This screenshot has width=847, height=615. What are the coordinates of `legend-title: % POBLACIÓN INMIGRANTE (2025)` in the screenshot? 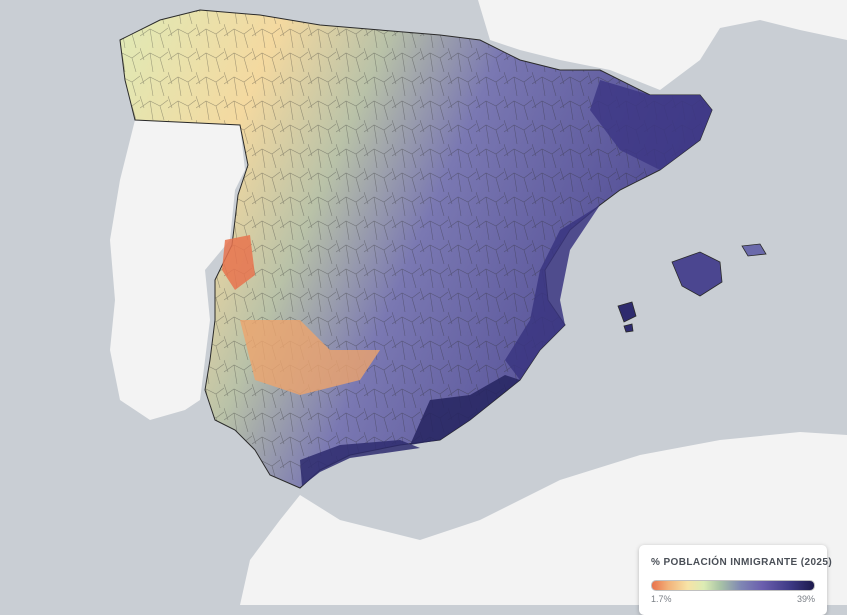 It's located at (742, 562).